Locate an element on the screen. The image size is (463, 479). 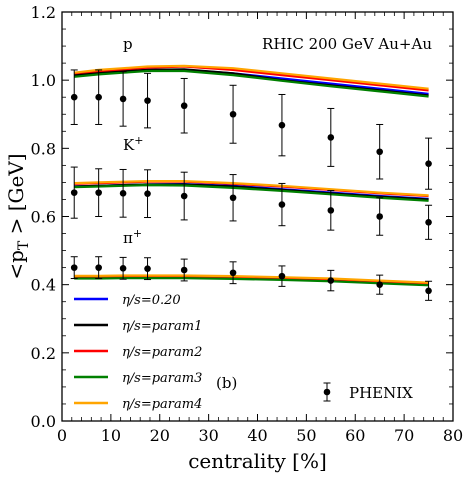
x-tick-label: 60 is located at coordinates (355, 435).